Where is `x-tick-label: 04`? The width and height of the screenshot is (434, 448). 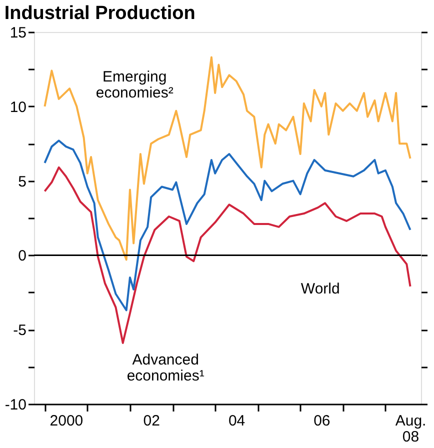 x-tick-label: 04 is located at coordinates (237, 421).